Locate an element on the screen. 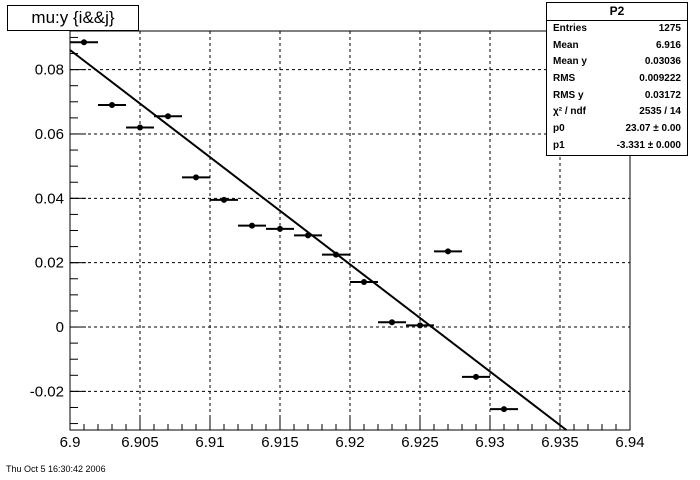 The image size is (700, 480). x-tick-label: 6.925 is located at coordinates (420, 442).